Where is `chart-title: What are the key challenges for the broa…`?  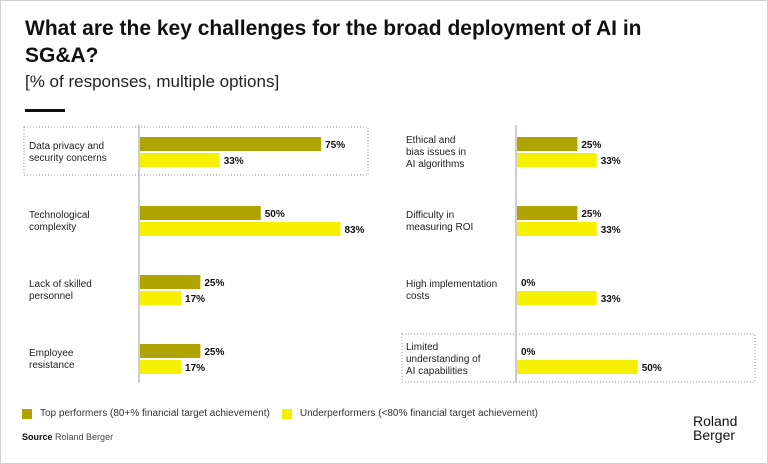 chart-title: What are the key challenges for the broa… is located at coordinates (333, 42).